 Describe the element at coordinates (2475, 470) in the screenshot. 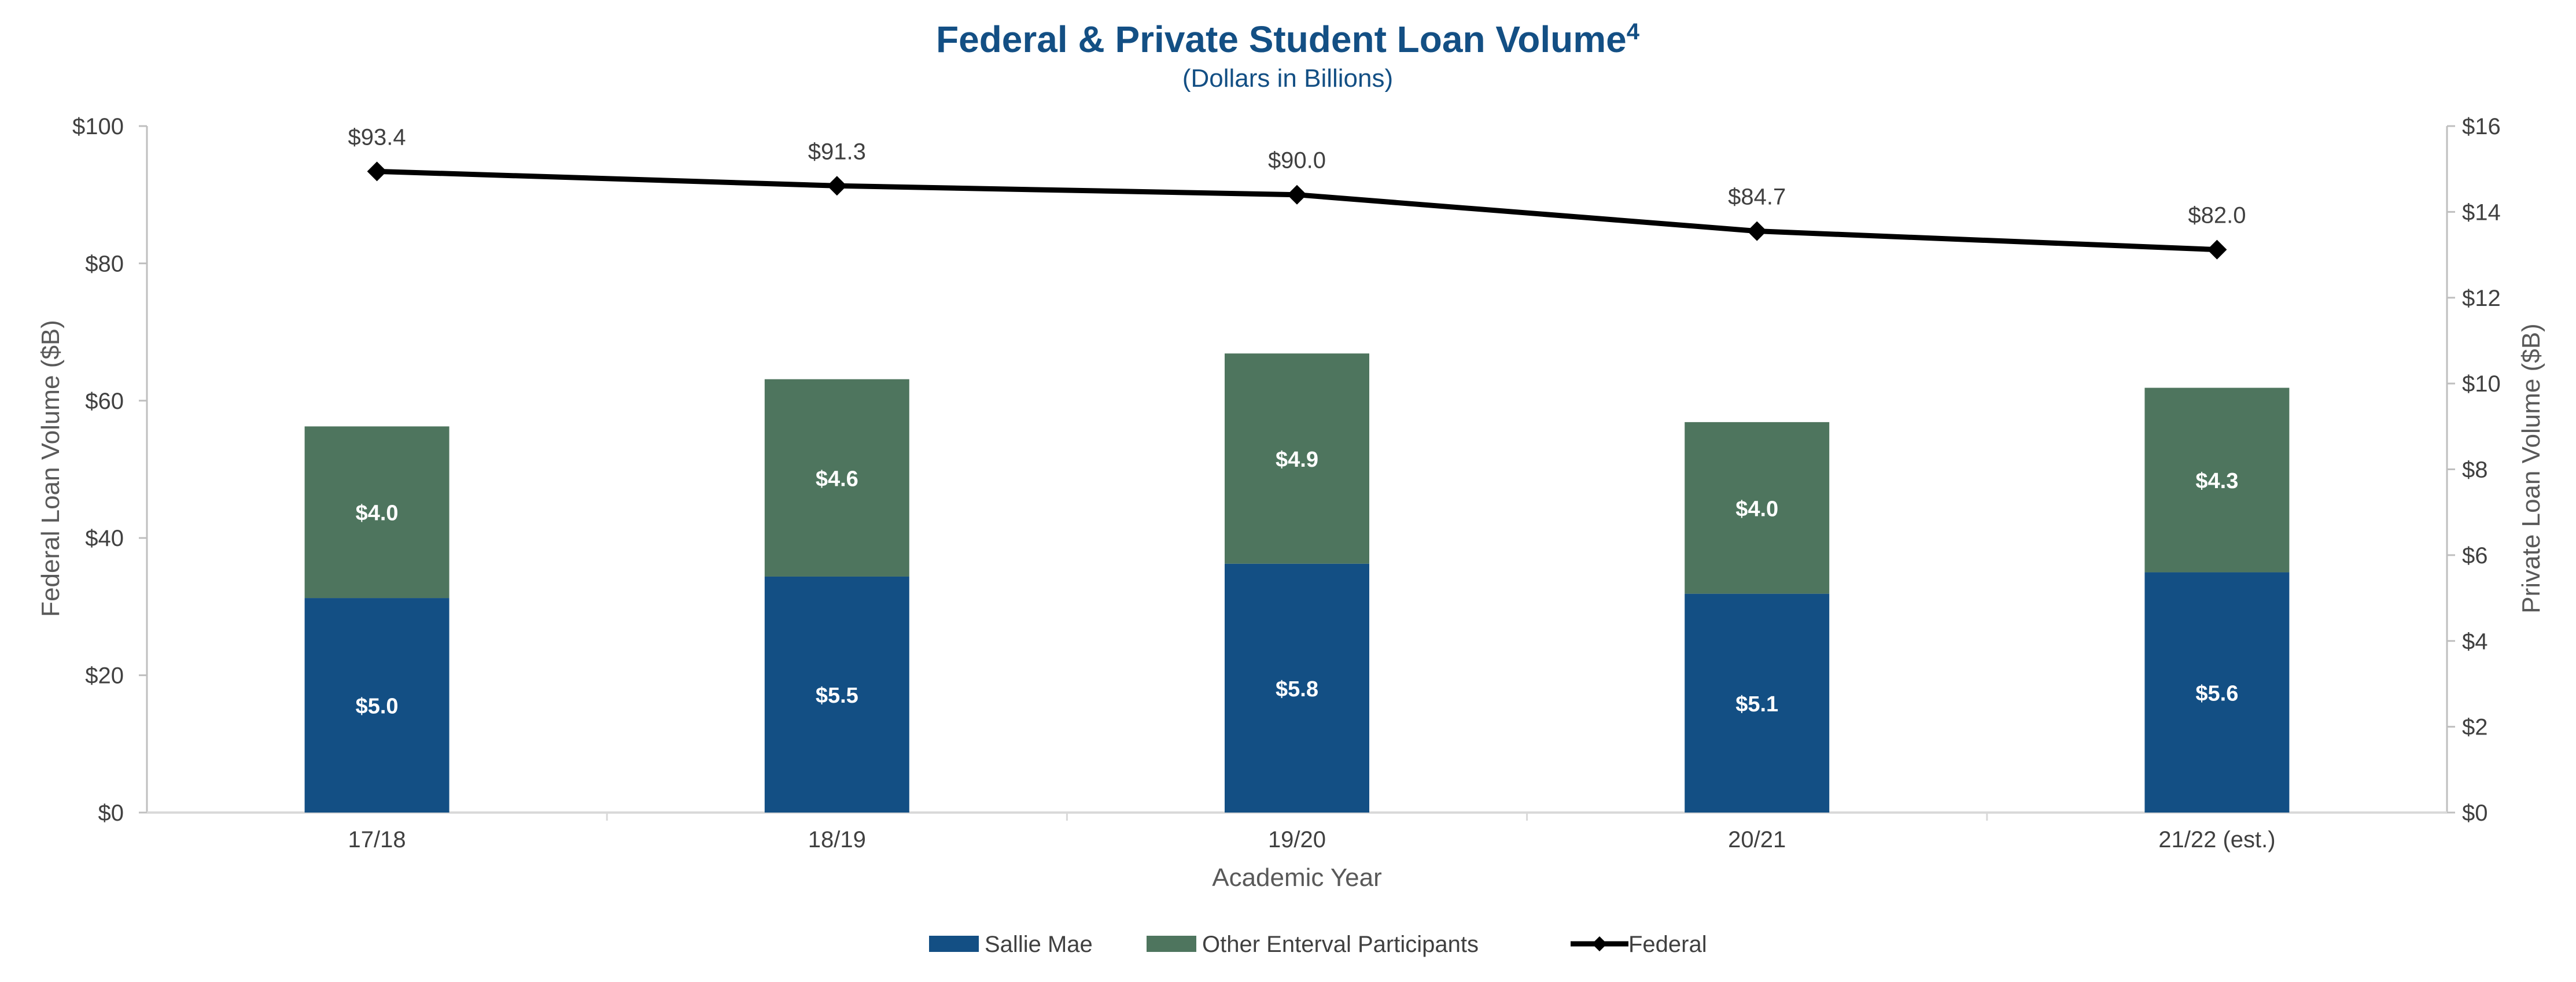

I see `y2-tick-label: $8` at that location.